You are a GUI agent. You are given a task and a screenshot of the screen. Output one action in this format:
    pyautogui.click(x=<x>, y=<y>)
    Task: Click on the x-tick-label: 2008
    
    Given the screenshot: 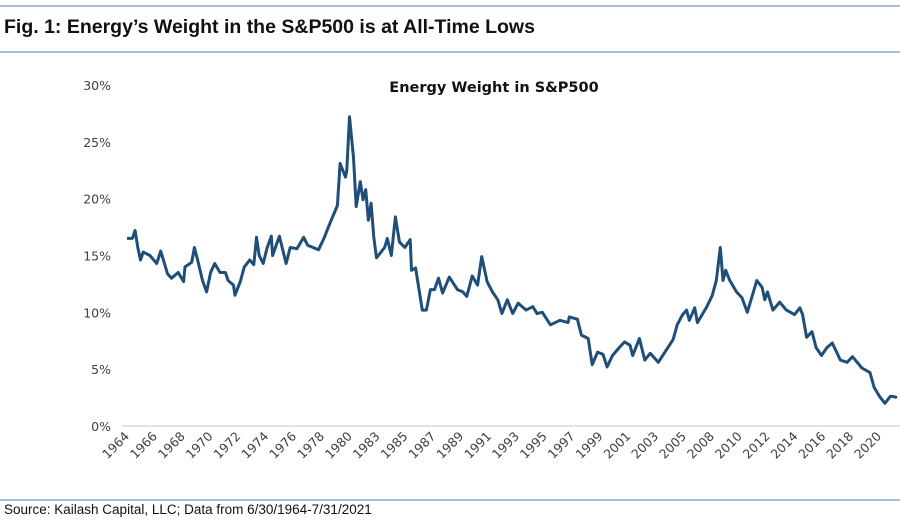 What is the action you would take?
    pyautogui.click(x=700, y=444)
    